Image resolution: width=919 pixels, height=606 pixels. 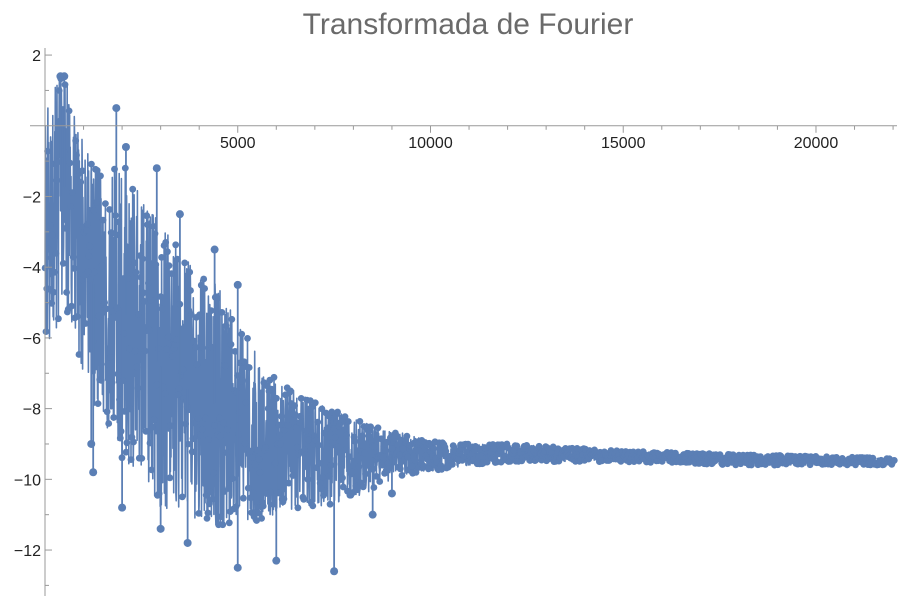 What do you see at coordinates (27, 480) in the screenshot?
I see `y-tick-label: −10` at bounding box center [27, 480].